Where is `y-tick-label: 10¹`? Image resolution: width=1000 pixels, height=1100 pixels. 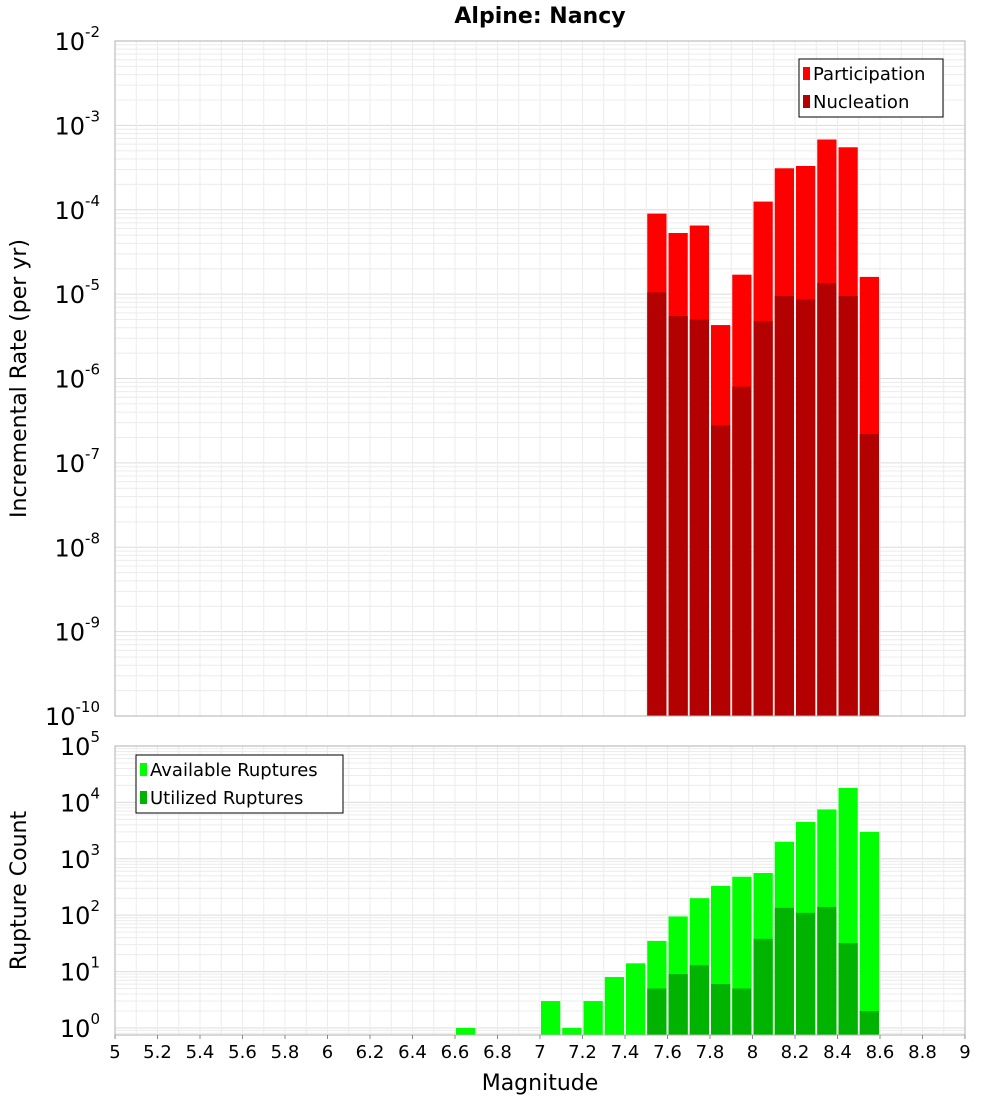 y-tick-label: 10¹ is located at coordinates (80, 970).